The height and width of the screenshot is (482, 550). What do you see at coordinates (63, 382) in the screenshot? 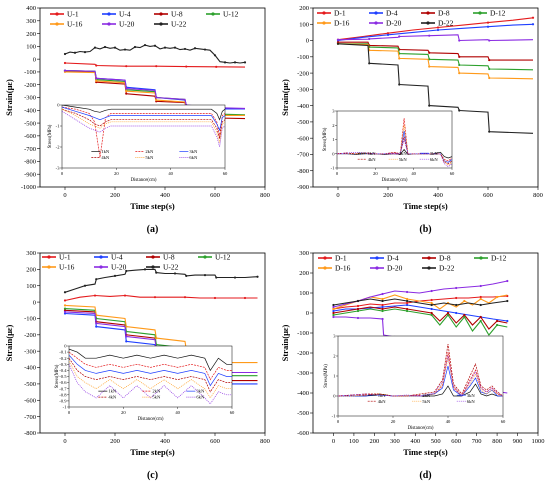
I see `inset-y-tick-label: -0.6` at bounding box center [63, 382].